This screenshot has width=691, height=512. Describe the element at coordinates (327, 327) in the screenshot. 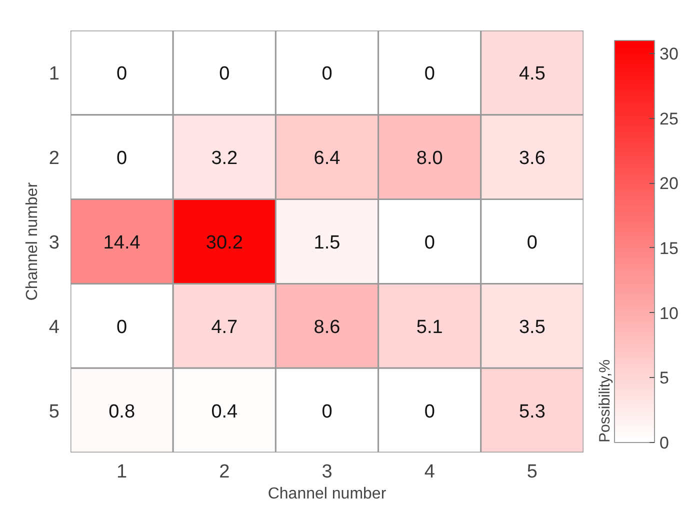

I see `data-label: 8.6` at that location.